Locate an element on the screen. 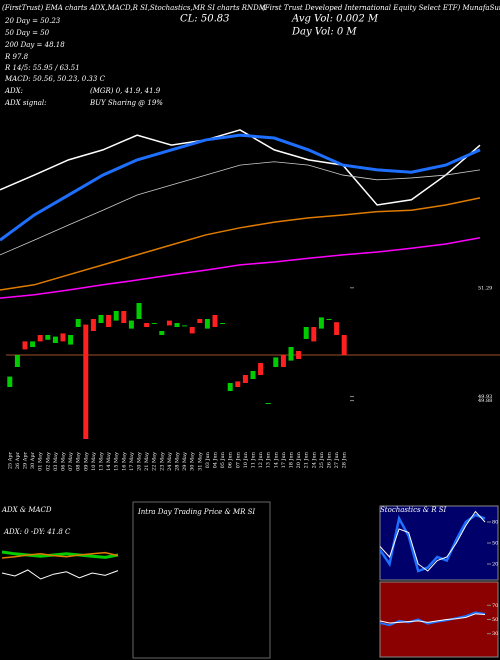 Image resolution: width=500 pixels, height=660 pixels. panel-title: Intra Day Trading Price & MR SI is located at coordinates (196, 512).